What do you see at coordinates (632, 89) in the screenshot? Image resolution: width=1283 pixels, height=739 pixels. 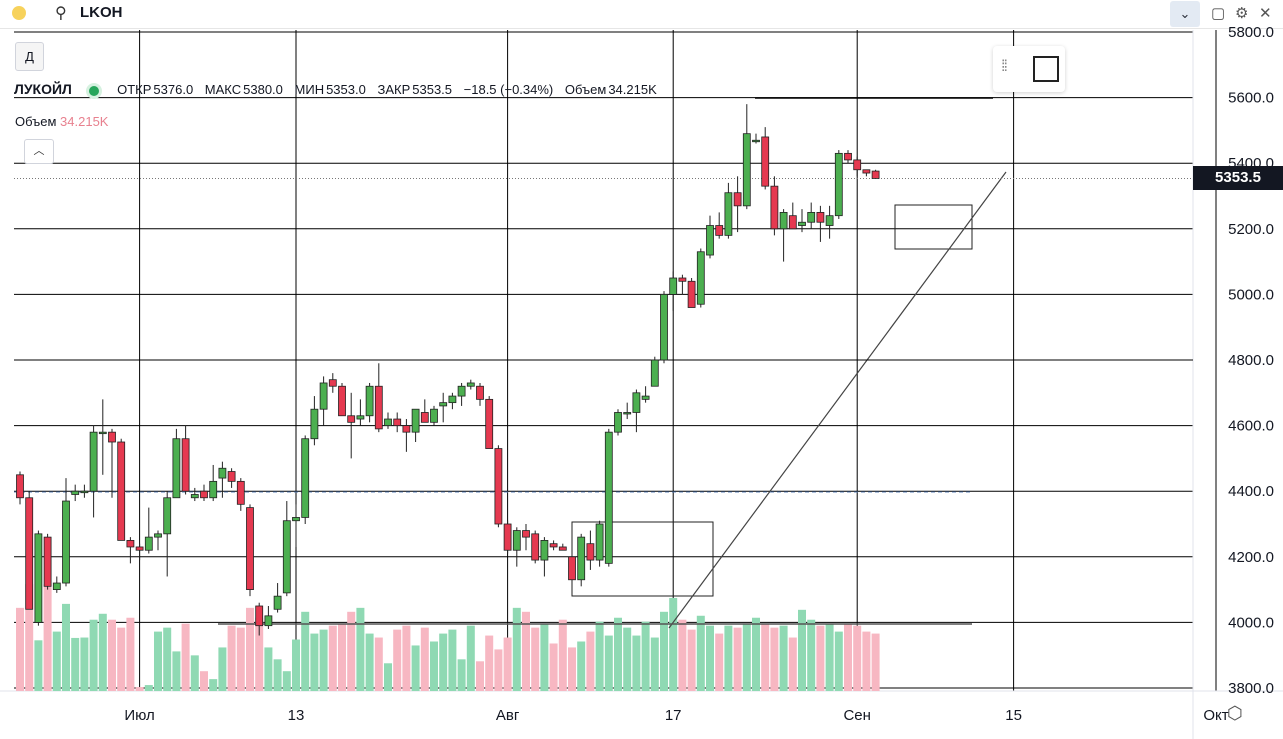 I see `volume-value: 34.215K` at bounding box center [632, 89].